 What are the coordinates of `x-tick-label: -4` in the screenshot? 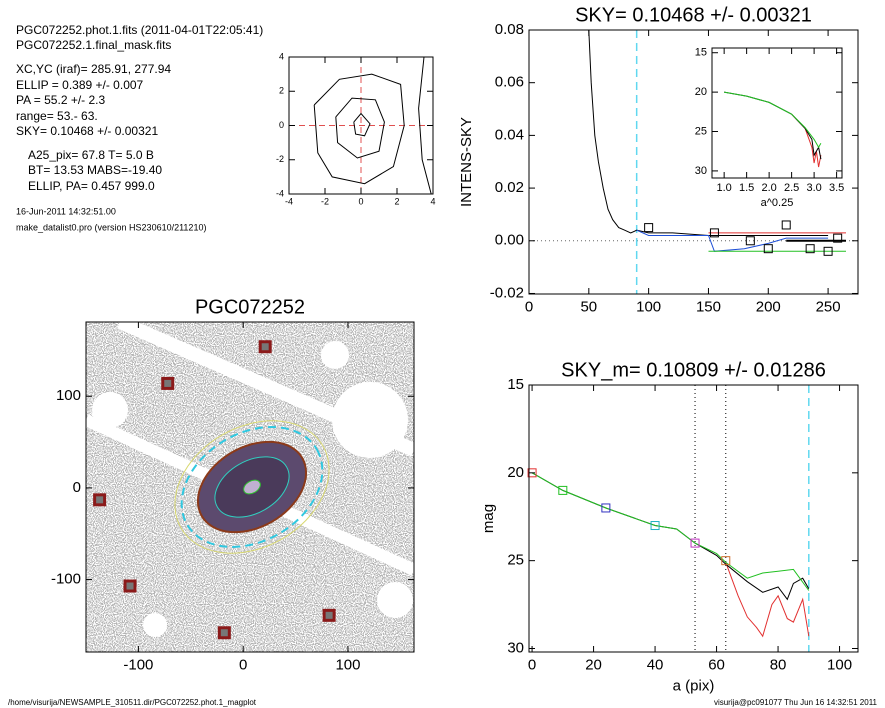 It's located at (289, 201).